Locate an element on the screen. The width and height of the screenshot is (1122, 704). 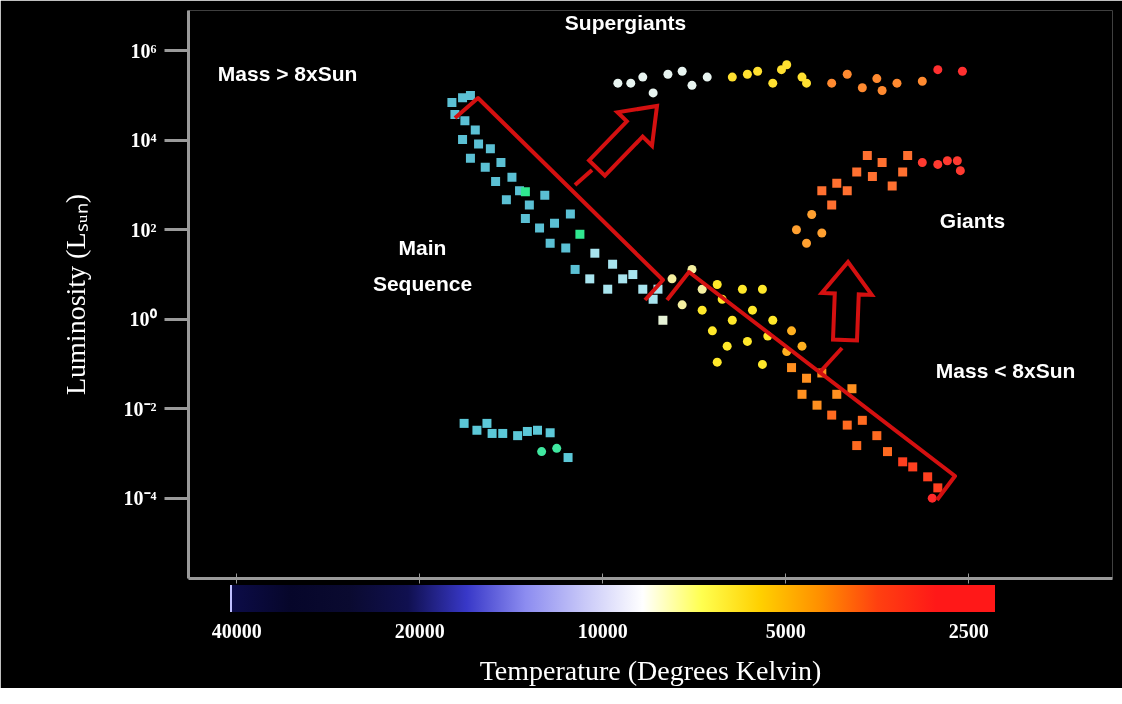
annotation: Supergiants is located at coordinates (625, 22).